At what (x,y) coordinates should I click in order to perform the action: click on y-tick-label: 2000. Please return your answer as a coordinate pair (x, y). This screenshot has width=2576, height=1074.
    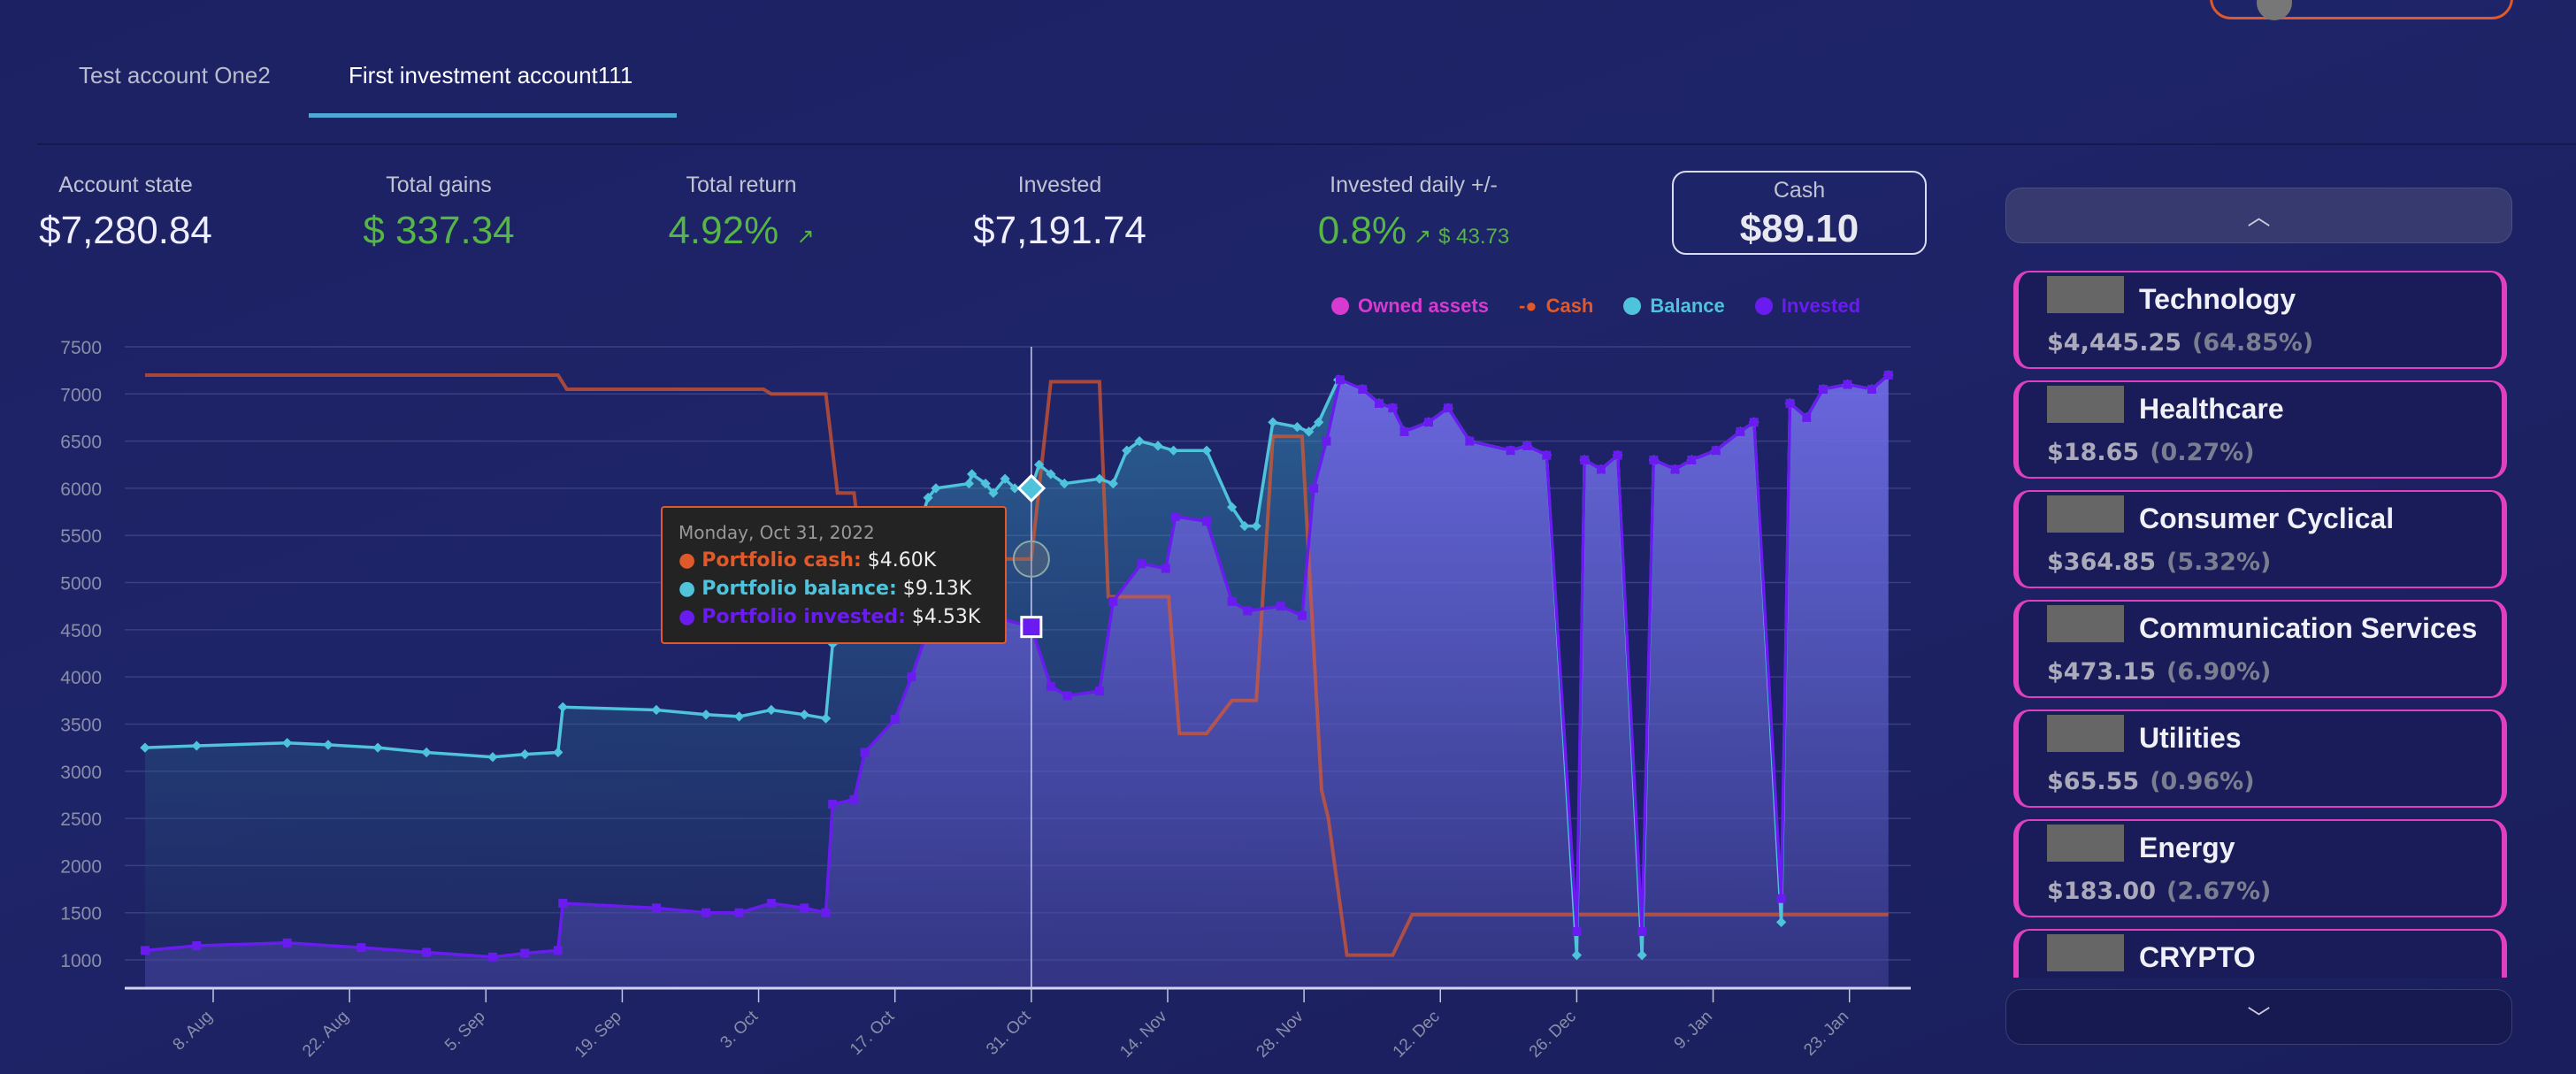
    Looking at the image, I should click on (81, 866).